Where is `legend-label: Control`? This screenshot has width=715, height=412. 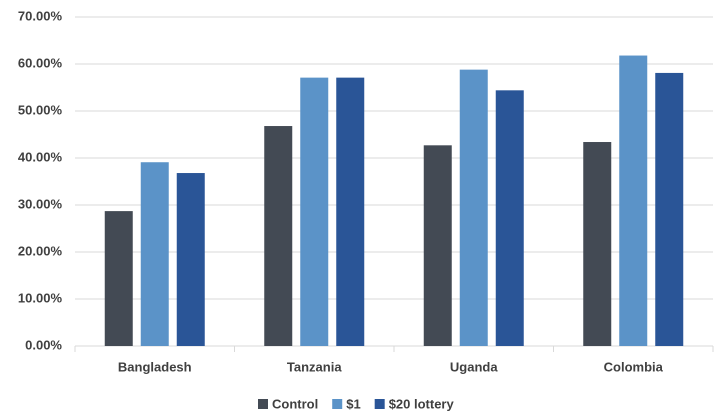 legend-label: Control is located at coordinates (295, 403).